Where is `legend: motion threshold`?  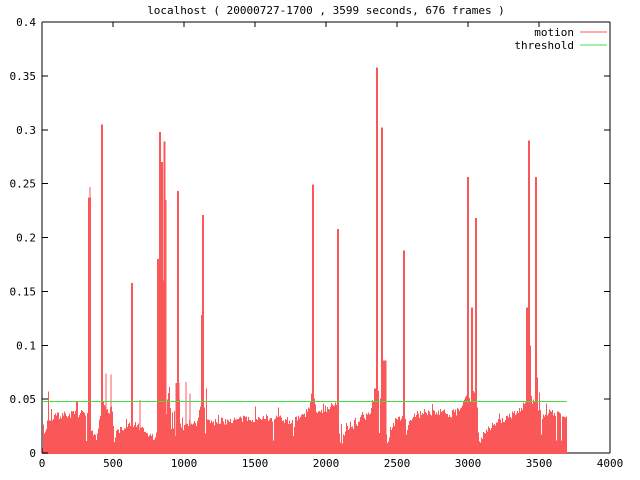
legend: motion threshold is located at coordinates (560, 39).